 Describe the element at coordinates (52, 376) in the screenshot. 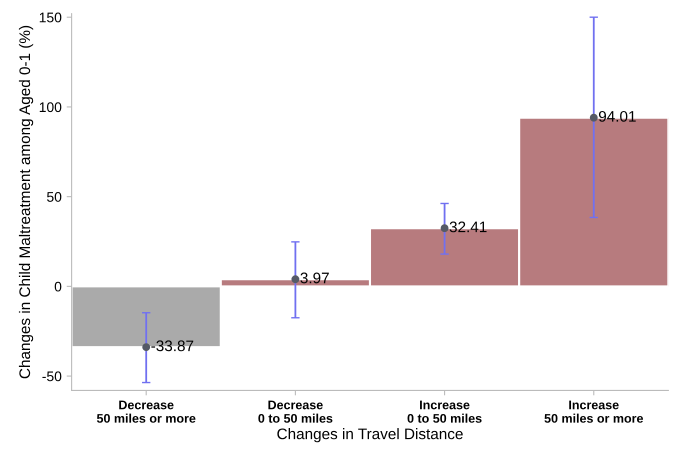

I see `y-tick-label: -50` at that location.